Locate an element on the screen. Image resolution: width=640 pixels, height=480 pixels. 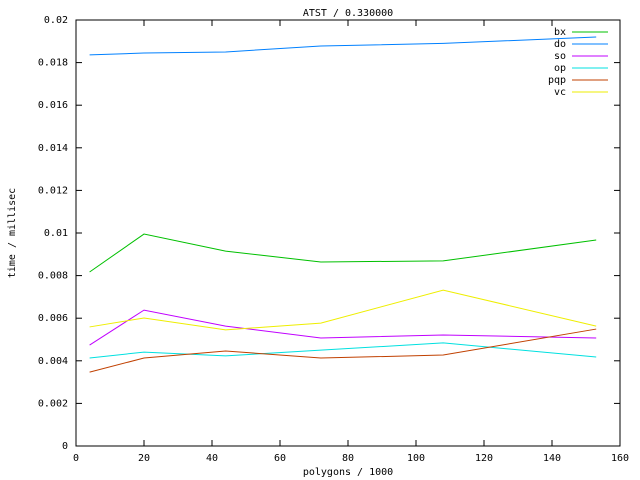
y-tick-label: 0.008 is located at coordinates (53, 276).